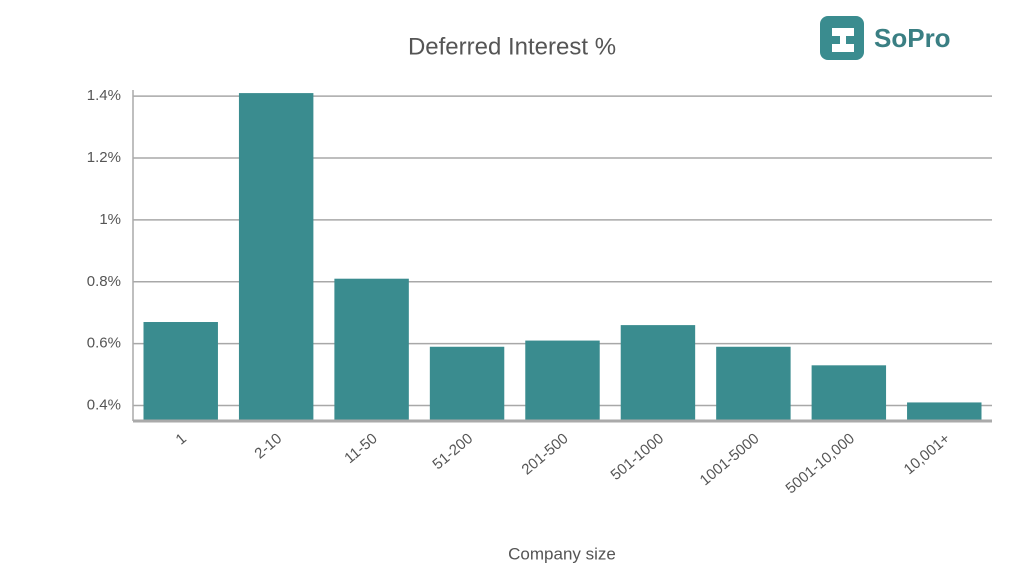 Image resolution: width=1024 pixels, height=575 pixels. I want to click on y-tick-label: 0.6%, so click(104, 343).